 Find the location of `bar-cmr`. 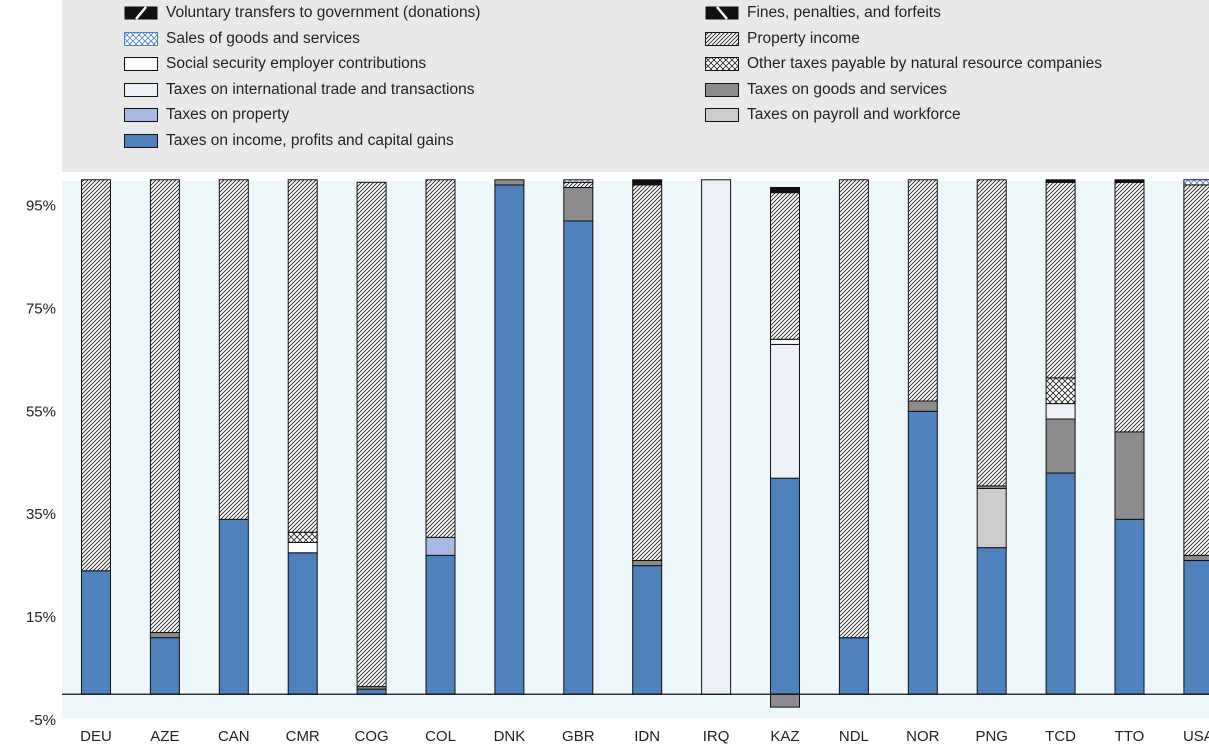

bar-cmr is located at coordinates (302, 437).